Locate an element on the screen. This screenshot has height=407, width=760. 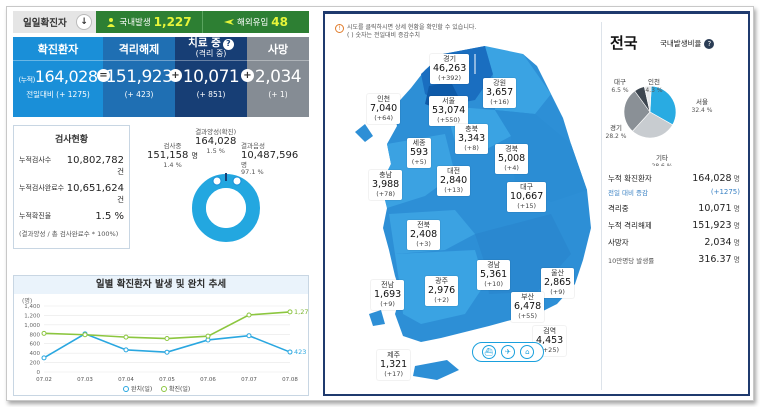
y-tick-label: 200 is located at coordinates (35, 364).